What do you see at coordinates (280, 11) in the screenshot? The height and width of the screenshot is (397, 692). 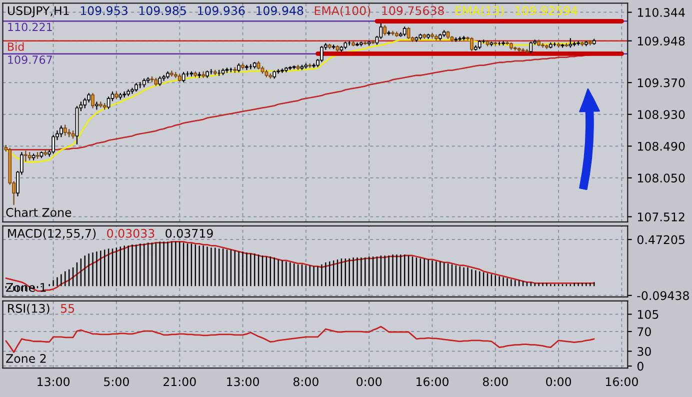 I see `annotation: 109.948` at bounding box center [280, 11].